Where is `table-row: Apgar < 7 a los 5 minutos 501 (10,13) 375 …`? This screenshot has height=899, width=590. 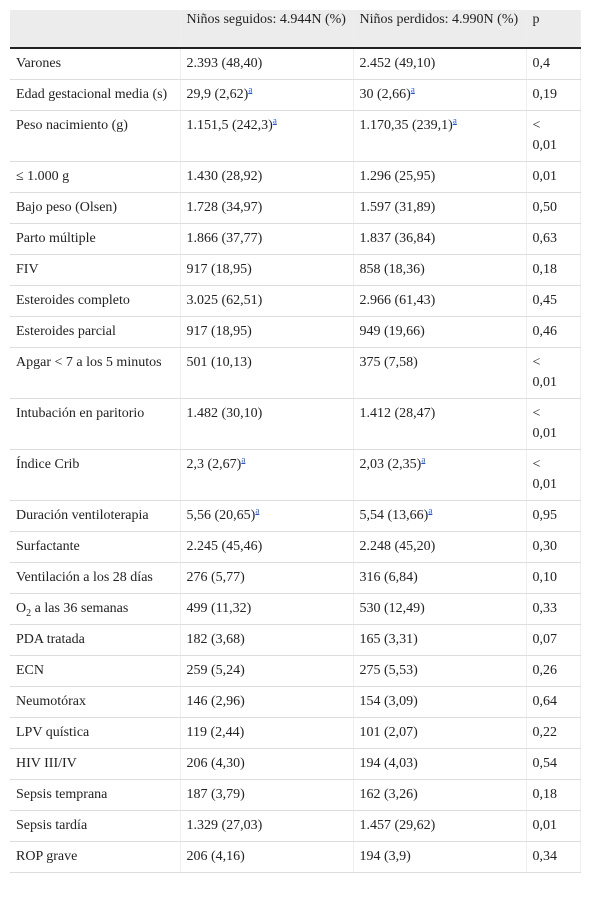
table-row: Apgar < 7 a los 5 minutos 501 (10,13) 375 … is located at coordinates (295, 373).